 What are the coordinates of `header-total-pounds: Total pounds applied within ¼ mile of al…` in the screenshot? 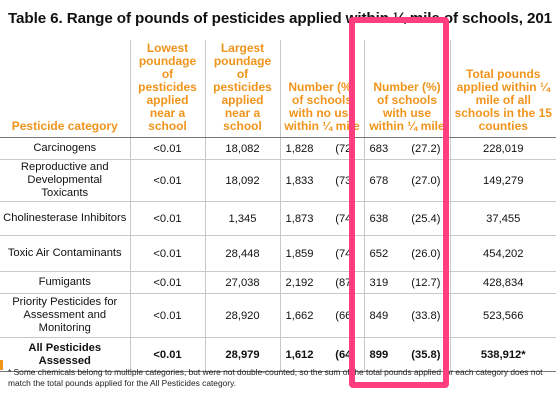 It's located at (502, 89).